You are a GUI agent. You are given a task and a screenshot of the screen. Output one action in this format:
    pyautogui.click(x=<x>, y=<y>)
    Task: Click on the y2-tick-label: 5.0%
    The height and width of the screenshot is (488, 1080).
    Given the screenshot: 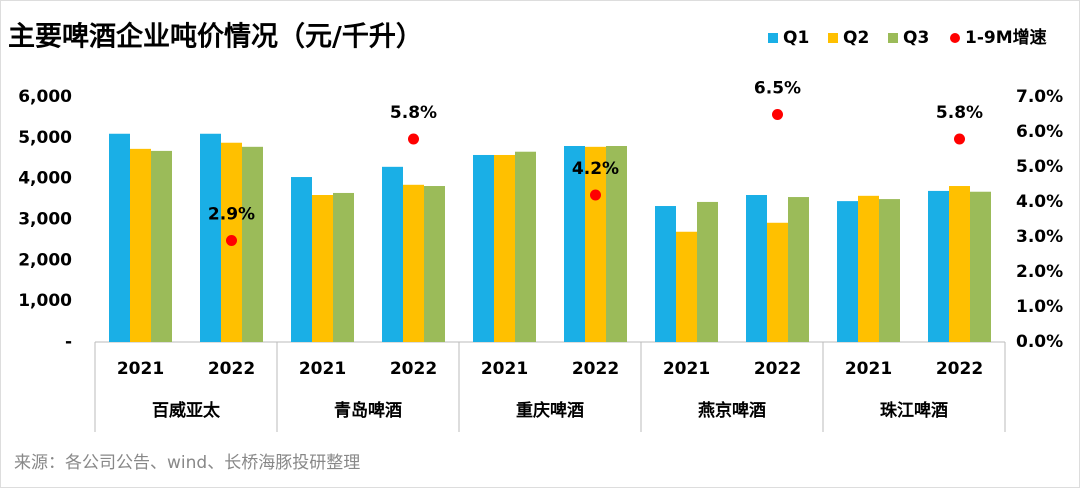 What is the action you would take?
    pyautogui.click(x=1039, y=167)
    